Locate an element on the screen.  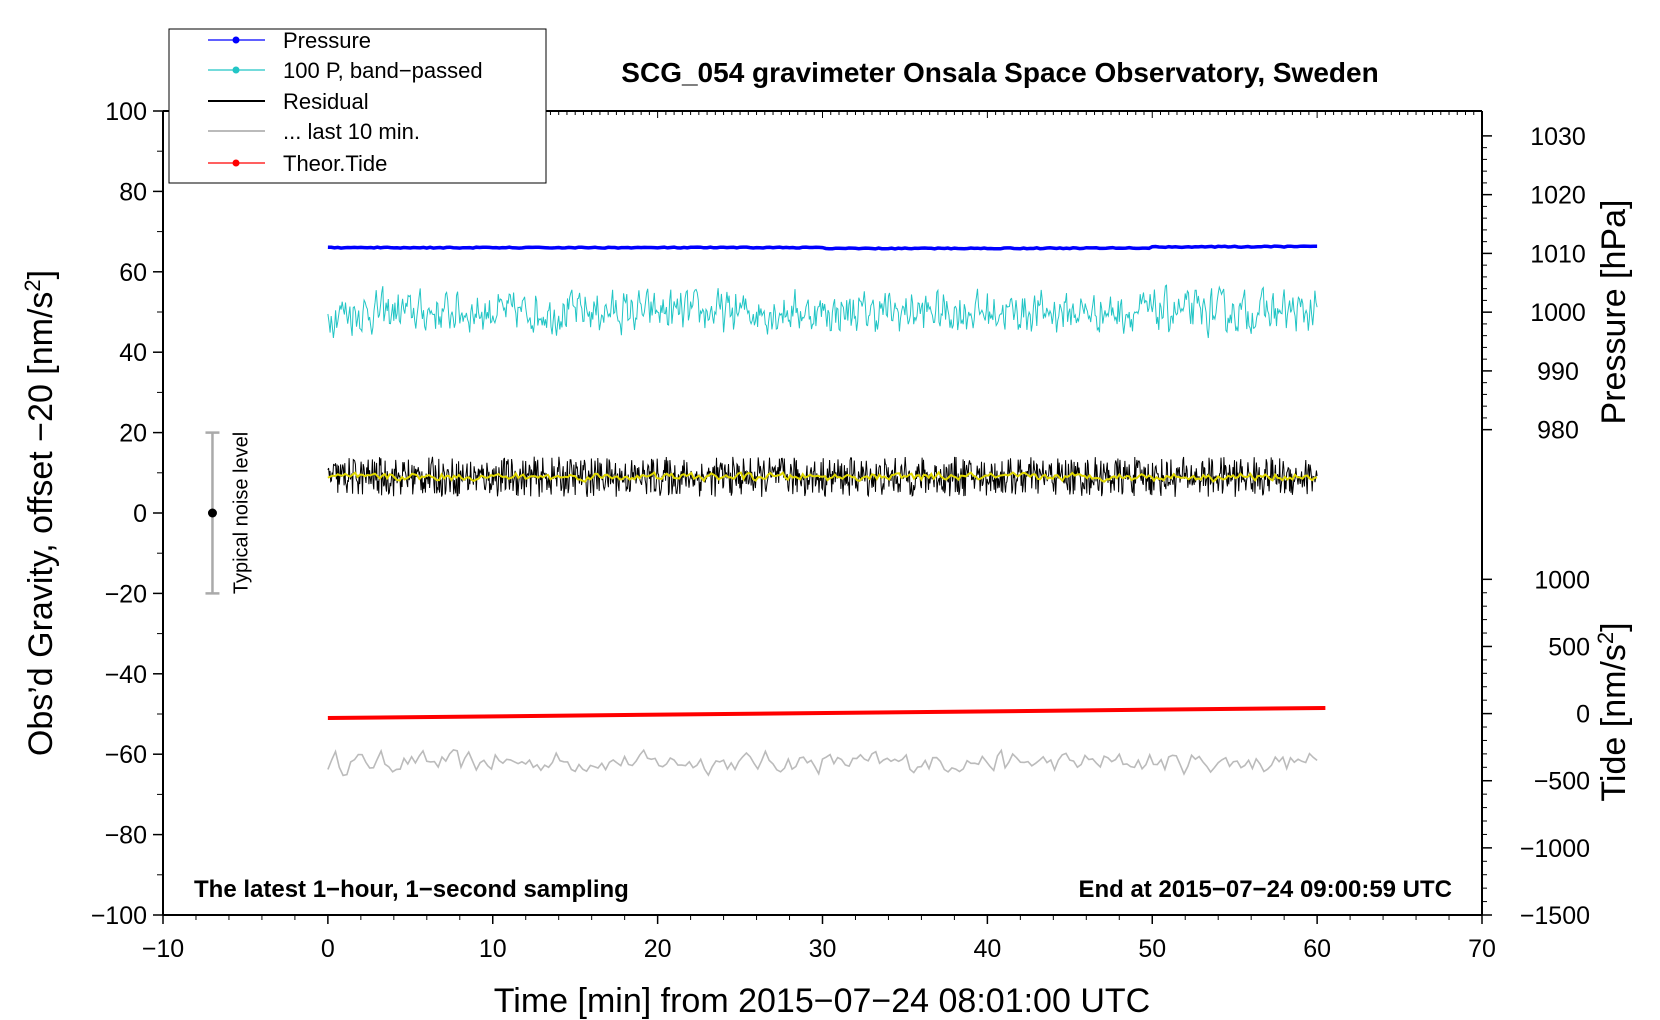
y-axis-label-left: Obs’d Gravity, offset −20 [nm/s2] is located at coordinates (40, 513).